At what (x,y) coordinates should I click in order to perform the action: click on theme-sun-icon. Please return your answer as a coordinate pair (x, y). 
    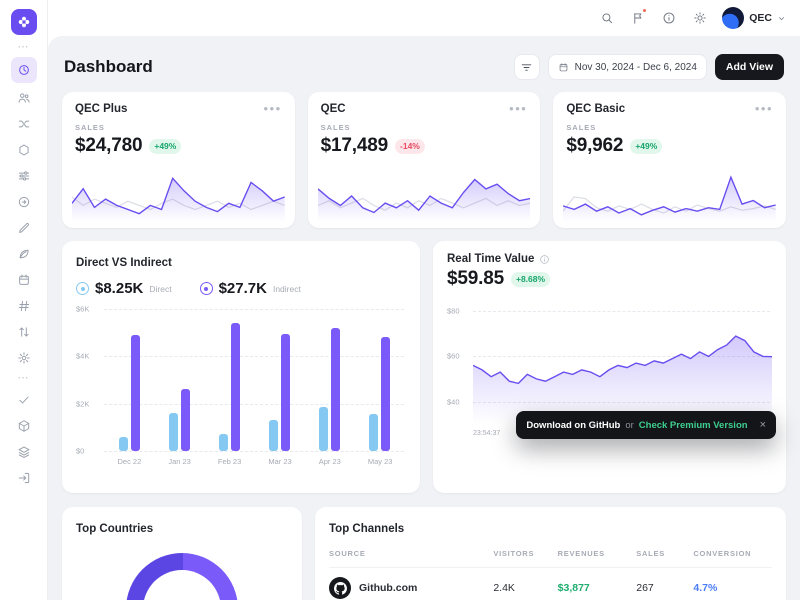
    Looking at the image, I should click on (700, 18).